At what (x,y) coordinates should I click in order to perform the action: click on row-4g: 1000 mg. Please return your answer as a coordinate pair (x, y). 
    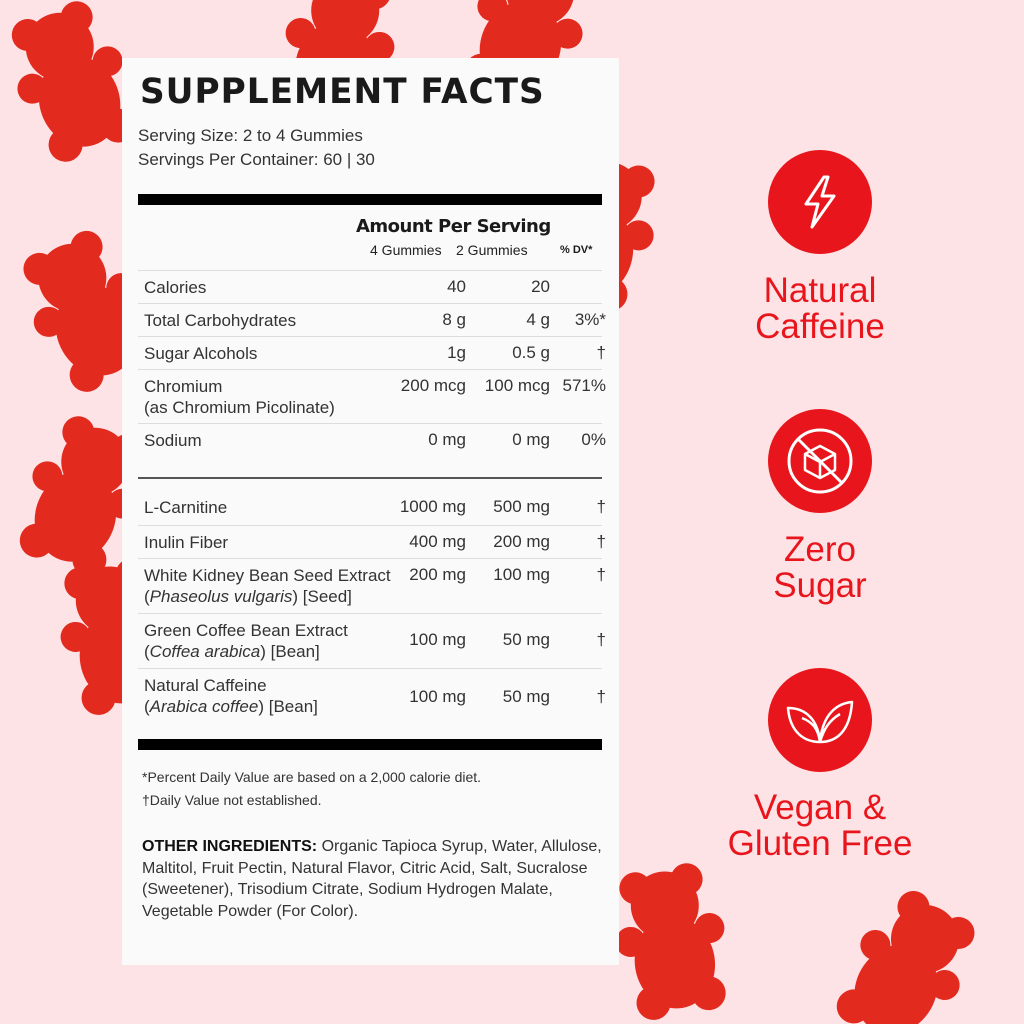
    Looking at the image, I should click on (432, 506).